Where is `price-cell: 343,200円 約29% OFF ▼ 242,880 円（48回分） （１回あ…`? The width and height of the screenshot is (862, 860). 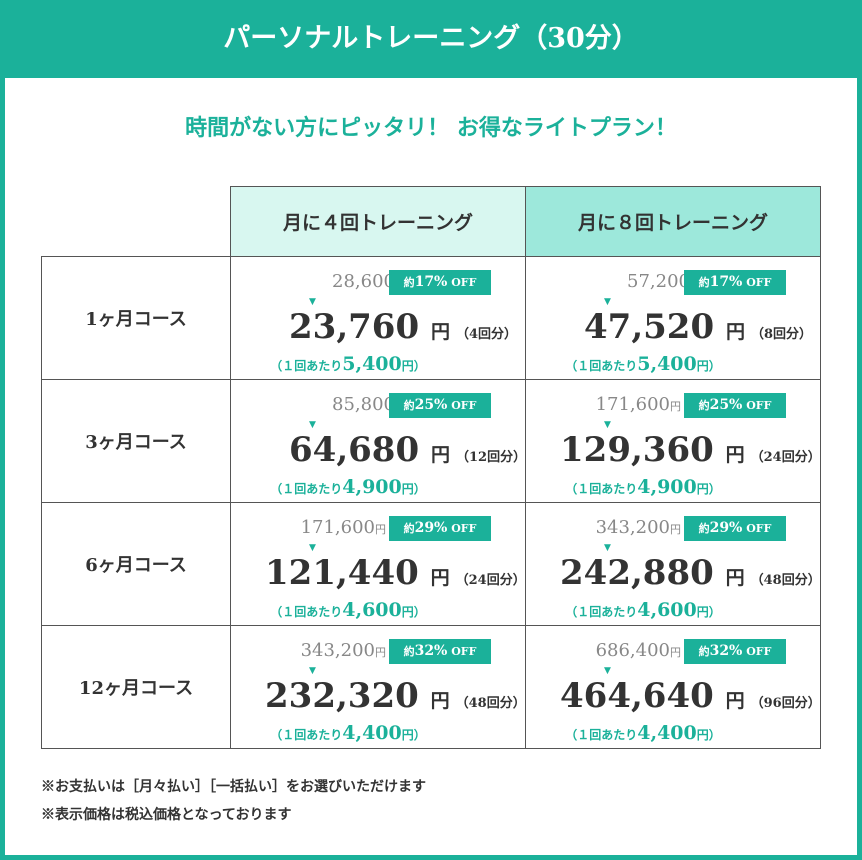 price-cell: 343,200円 約29% OFF ▼ 242,880 円（48回分） （１回あ… is located at coordinates (673, 564).